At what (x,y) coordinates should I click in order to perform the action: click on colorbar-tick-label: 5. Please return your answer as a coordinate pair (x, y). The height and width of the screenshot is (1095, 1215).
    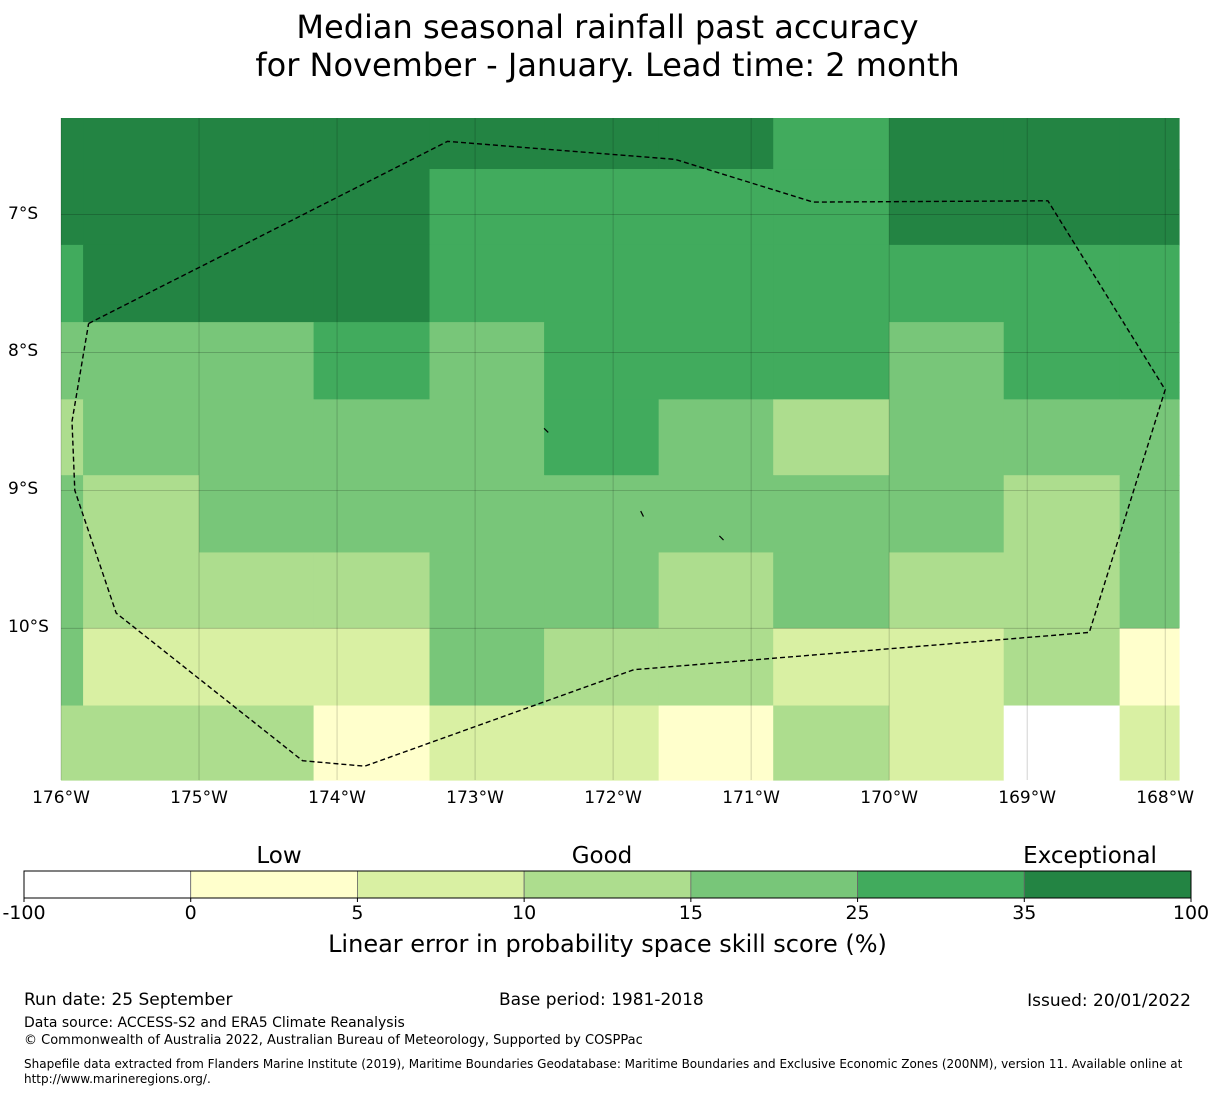
    Looking at the image, I should click on (357, 913).